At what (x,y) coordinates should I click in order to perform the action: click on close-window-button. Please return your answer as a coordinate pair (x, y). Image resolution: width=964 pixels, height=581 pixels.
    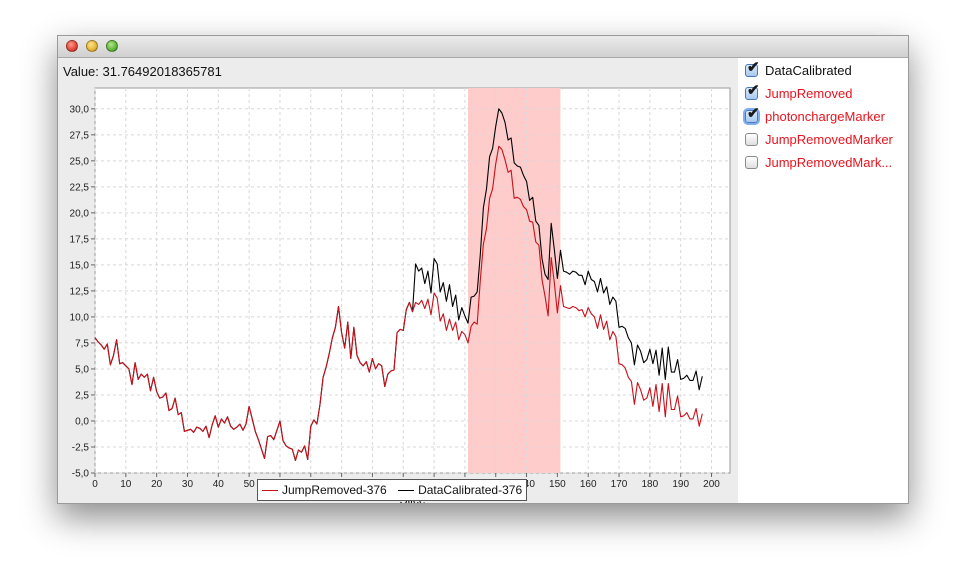
    Looking at the image, I should click on (72, 46).